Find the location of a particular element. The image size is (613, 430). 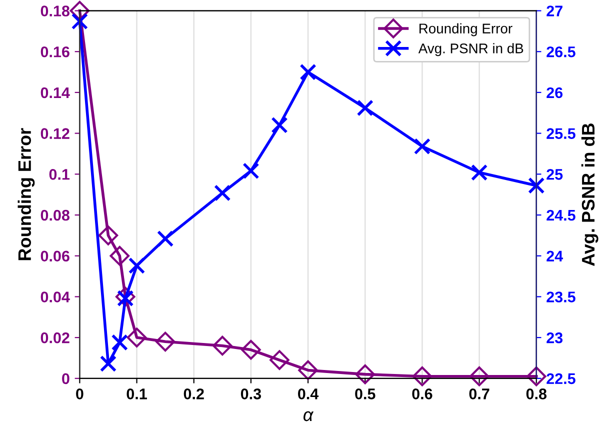

y-tick-label: 0.1 is located at coordinates (59, 174).